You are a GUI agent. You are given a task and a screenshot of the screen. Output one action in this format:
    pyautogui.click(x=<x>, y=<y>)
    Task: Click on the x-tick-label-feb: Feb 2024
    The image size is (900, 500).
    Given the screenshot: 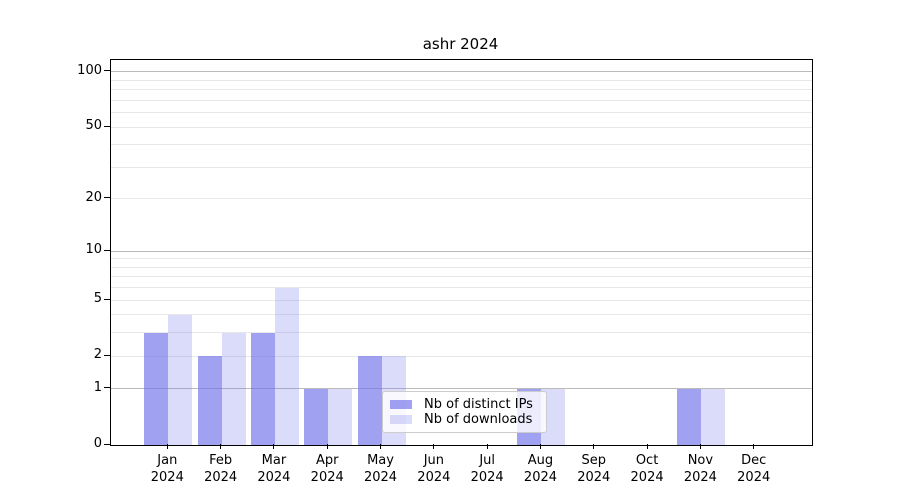 What is the action you would take?
    pyautogui.click(x=221, y=469)
    